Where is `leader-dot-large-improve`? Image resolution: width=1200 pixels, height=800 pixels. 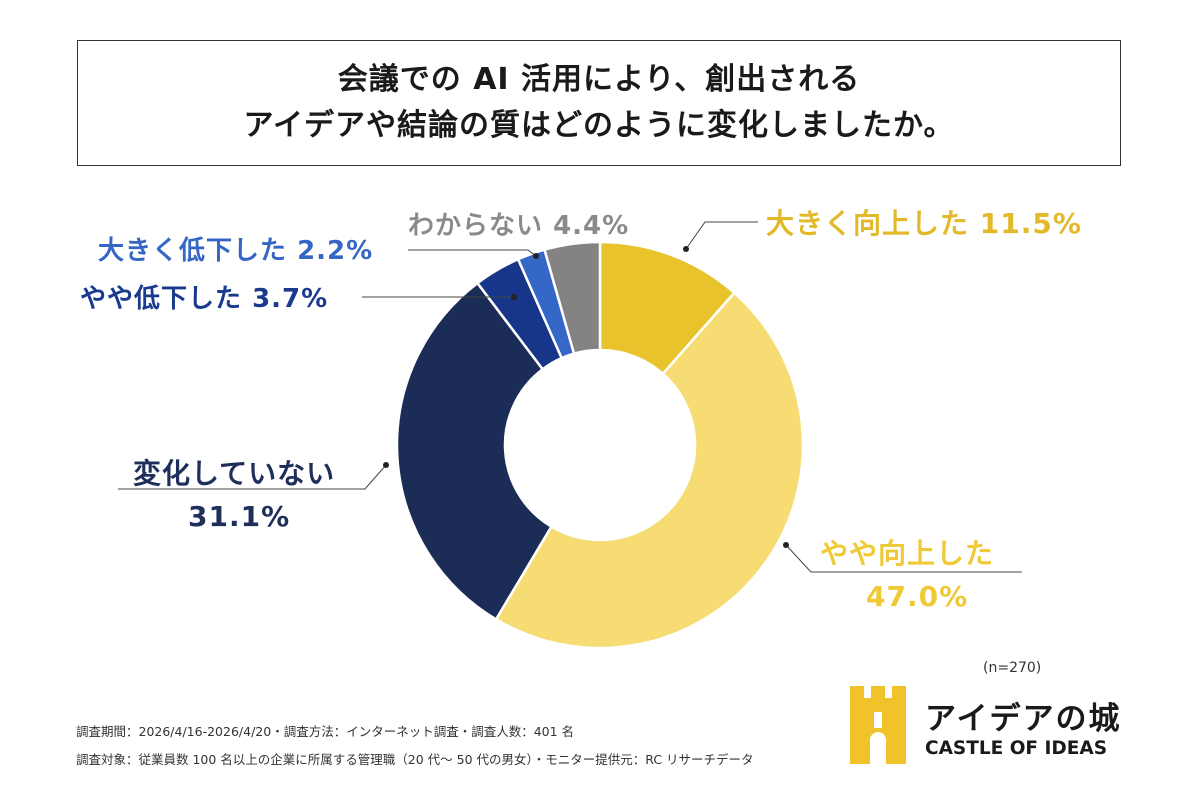
leader-dot-large-improve is located at coordinates (686, 249).